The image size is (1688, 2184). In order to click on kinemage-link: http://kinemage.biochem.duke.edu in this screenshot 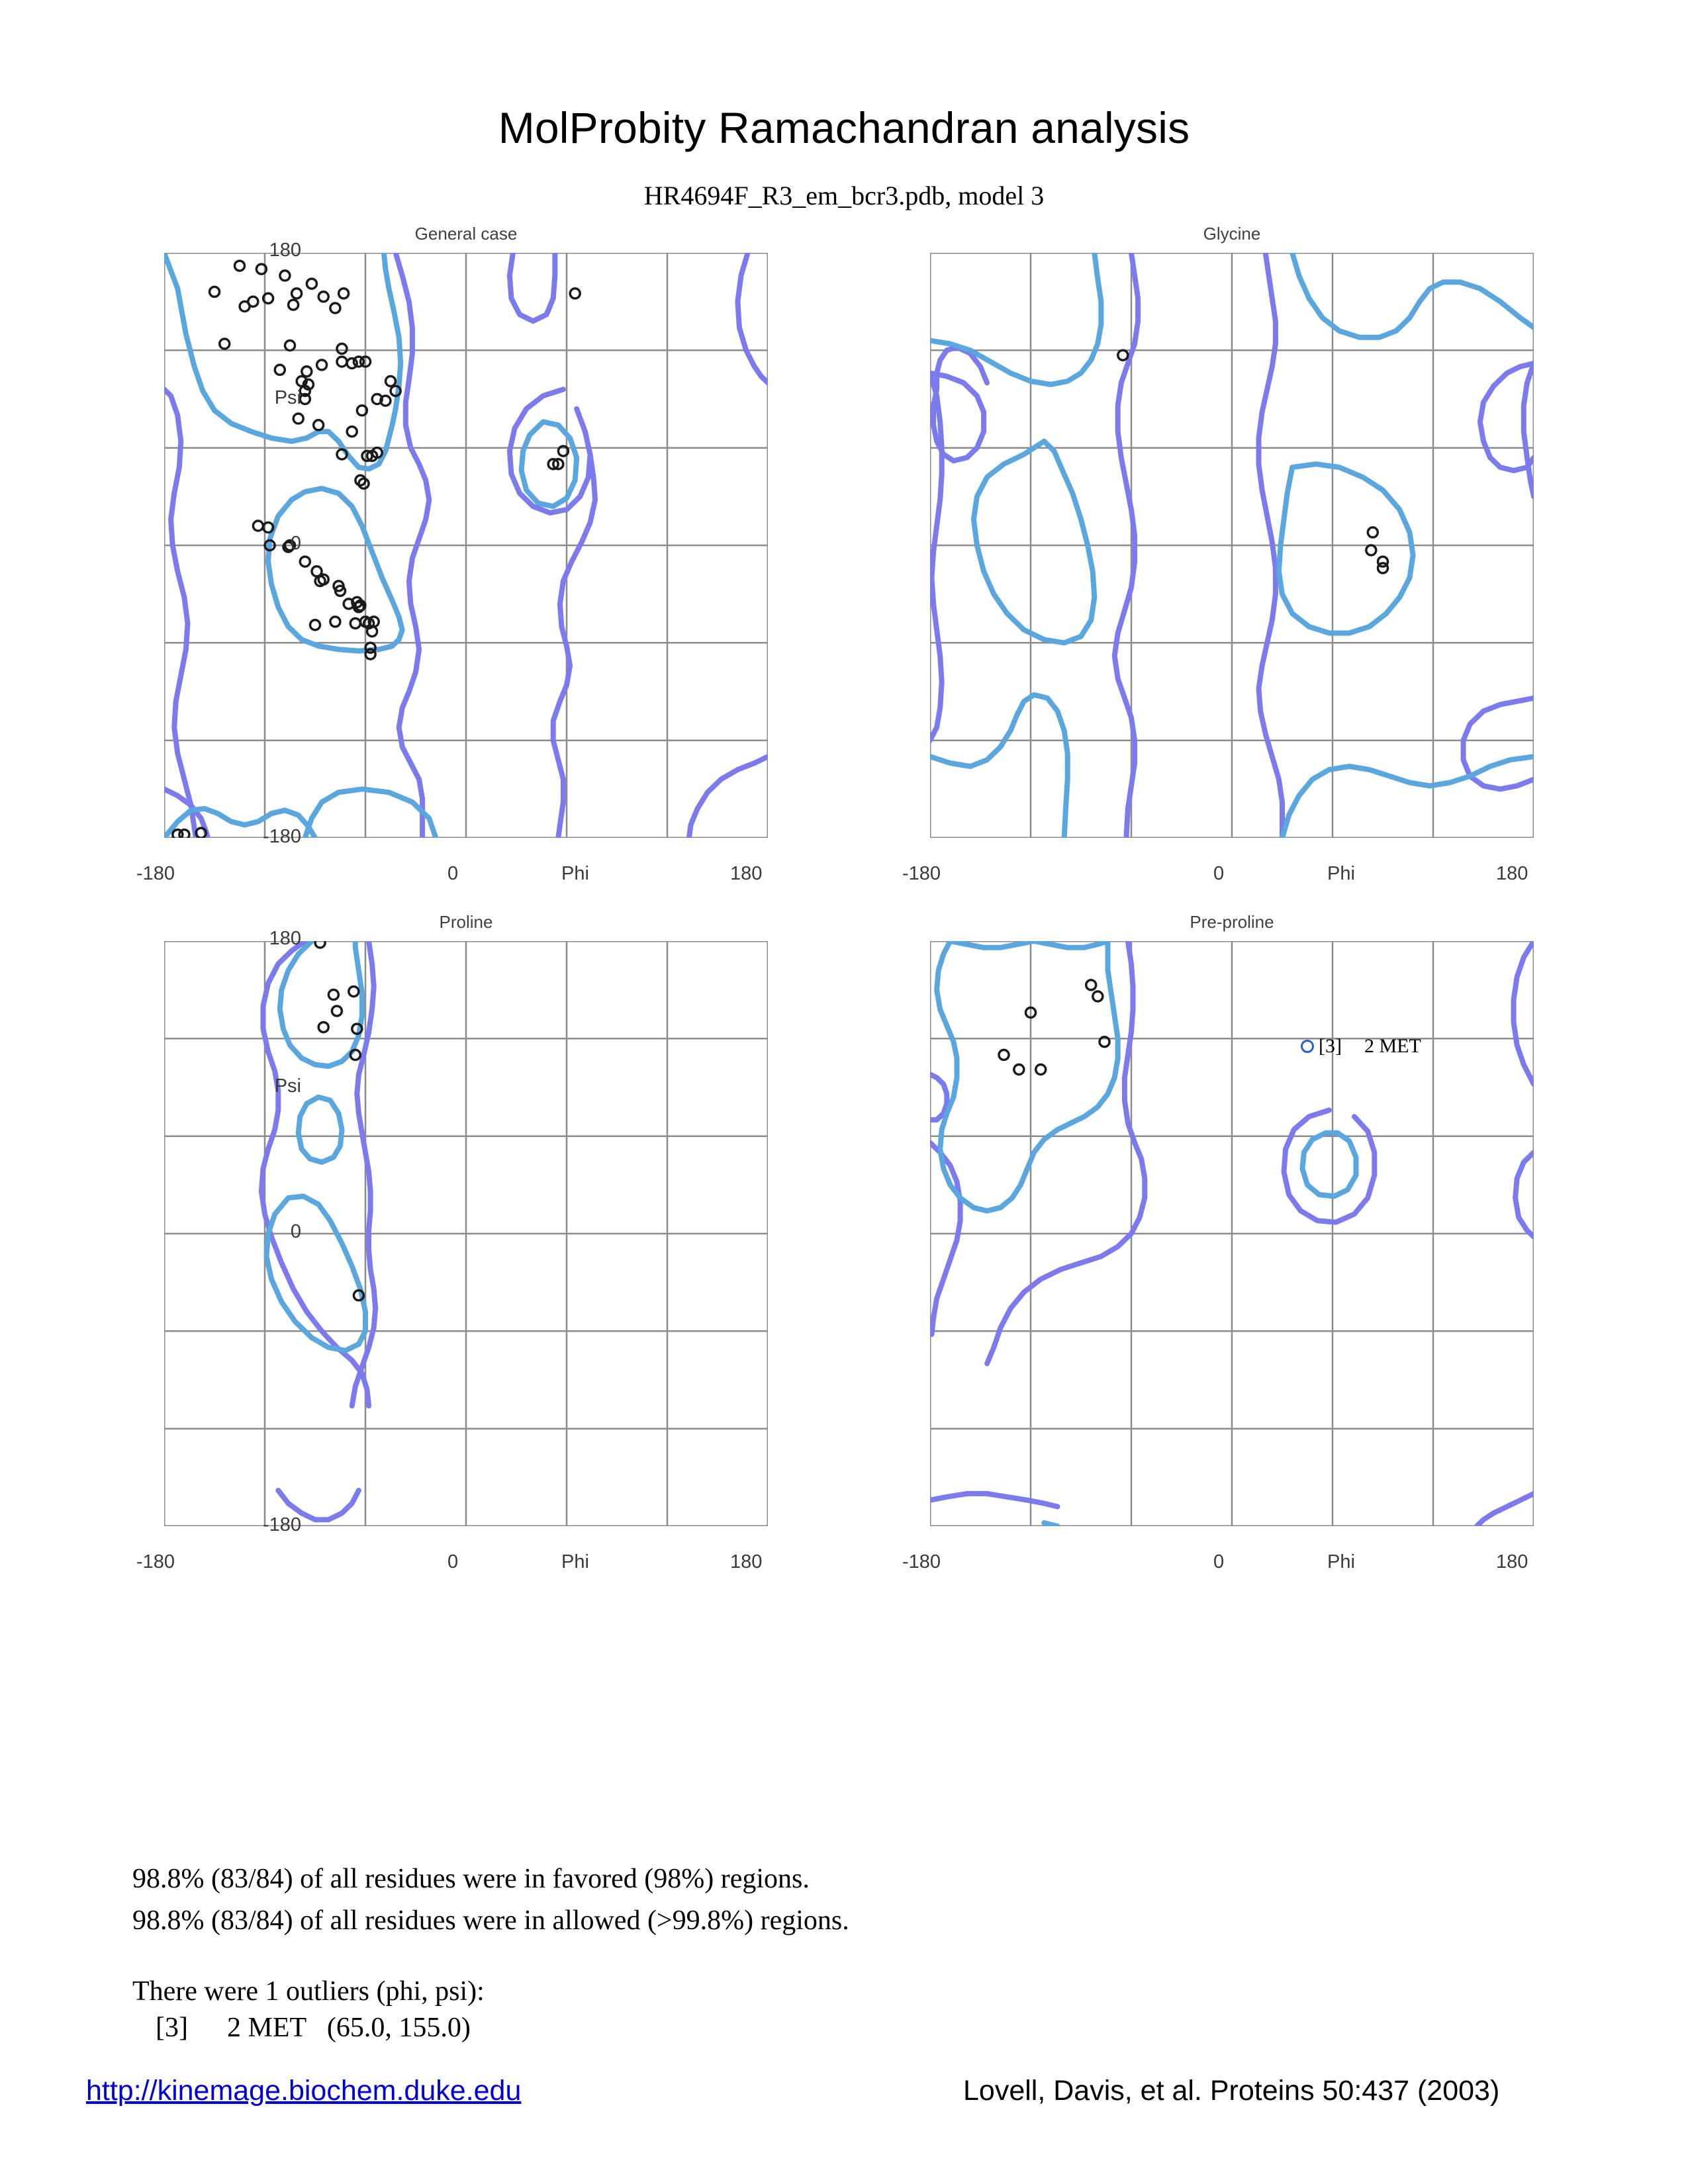, I will do `click(304, 2091)`.